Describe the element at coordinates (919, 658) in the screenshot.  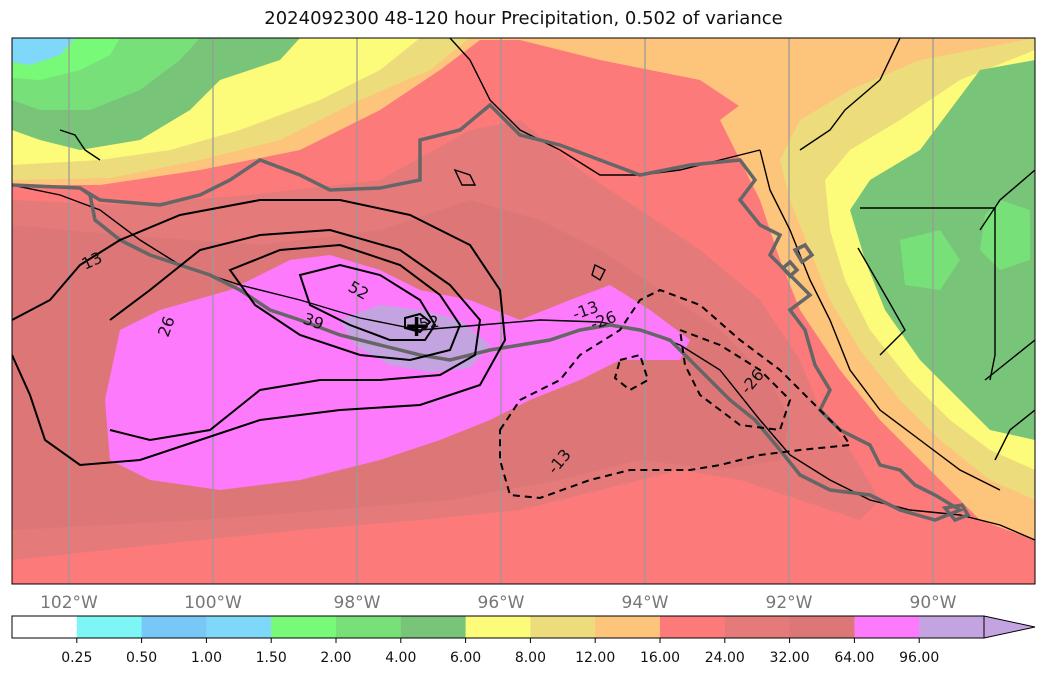
I see `colorbar-tick-label: 96.00` at that location.